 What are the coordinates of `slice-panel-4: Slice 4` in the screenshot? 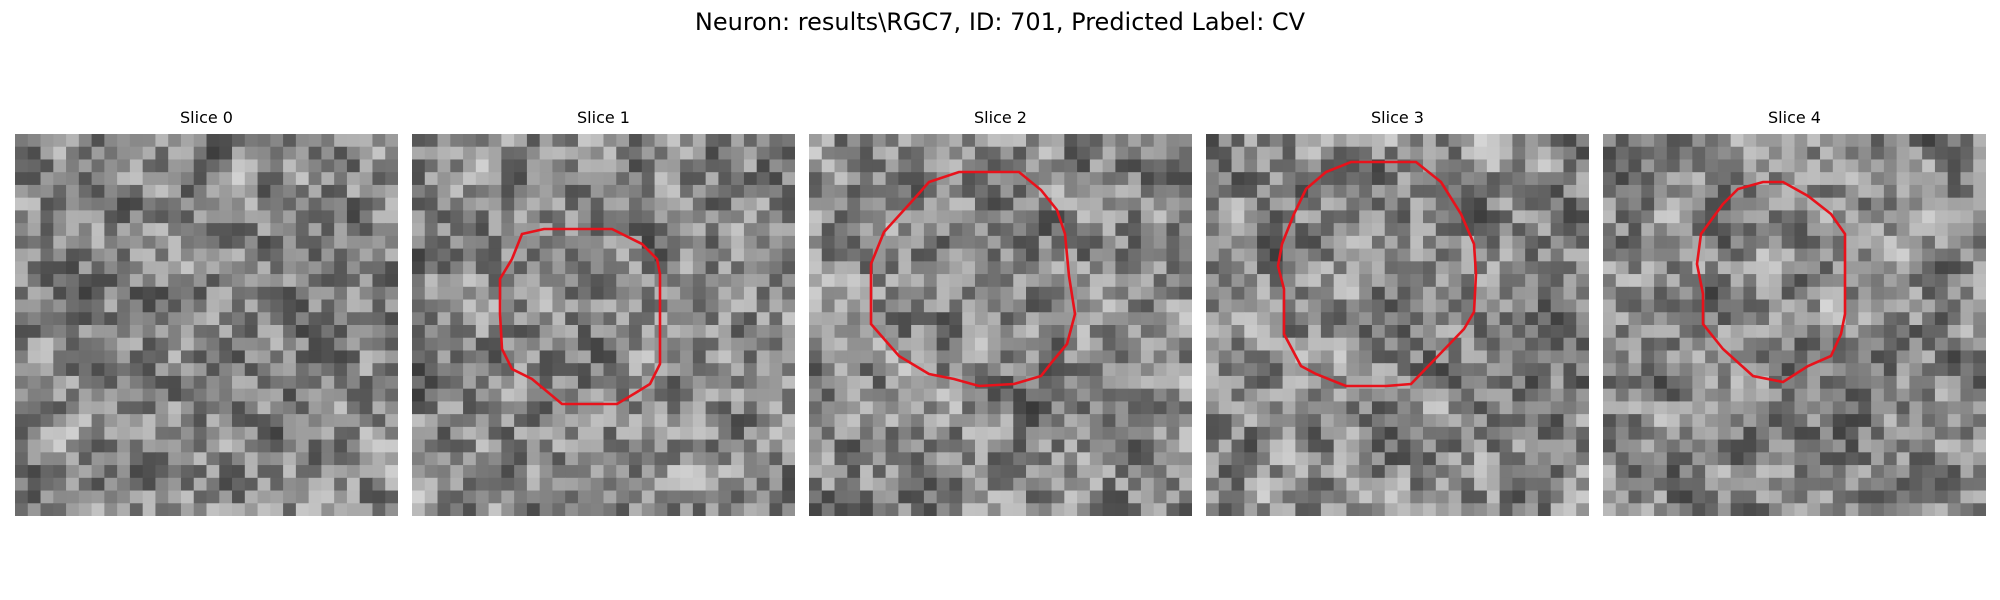 It's located at (1794, 312).